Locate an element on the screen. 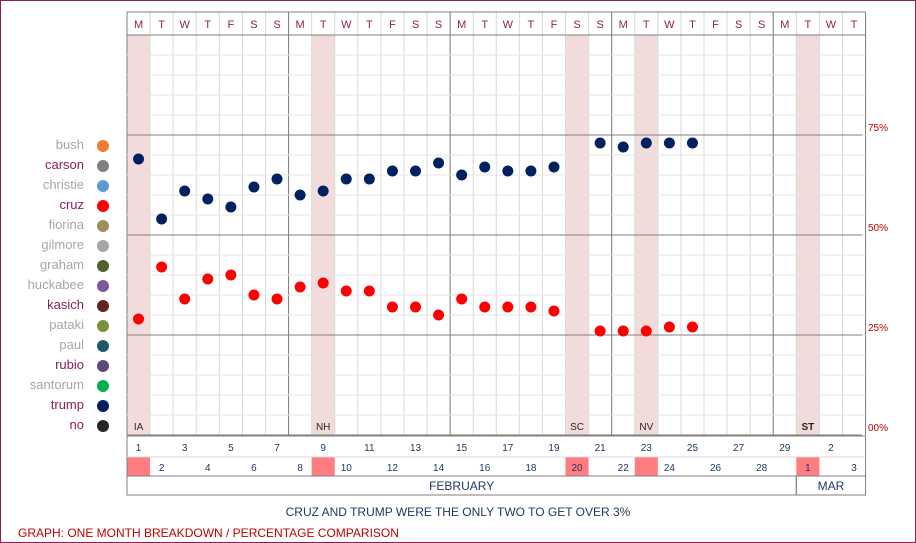 This screenshot has width=916, height=543. event-label: NH is located at coordinates (323, 427).